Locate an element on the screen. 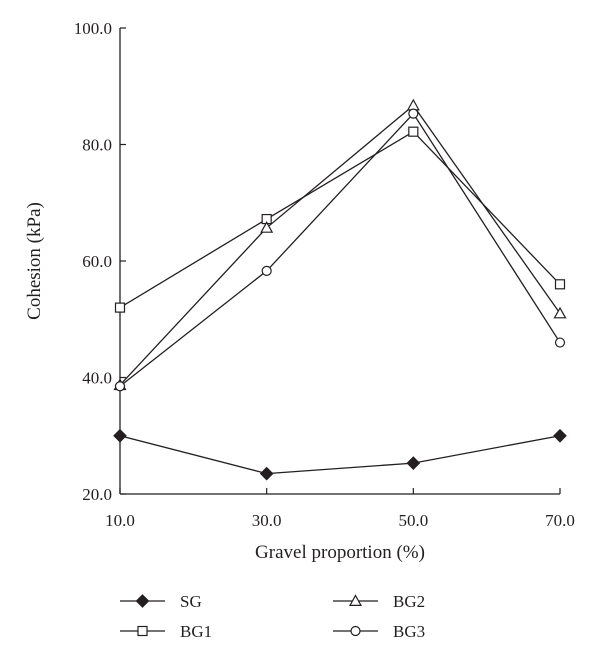  y-axis-ticks: 20.0 40.0 60.0 80.0 100.0 is located at coordinates (100, 261).